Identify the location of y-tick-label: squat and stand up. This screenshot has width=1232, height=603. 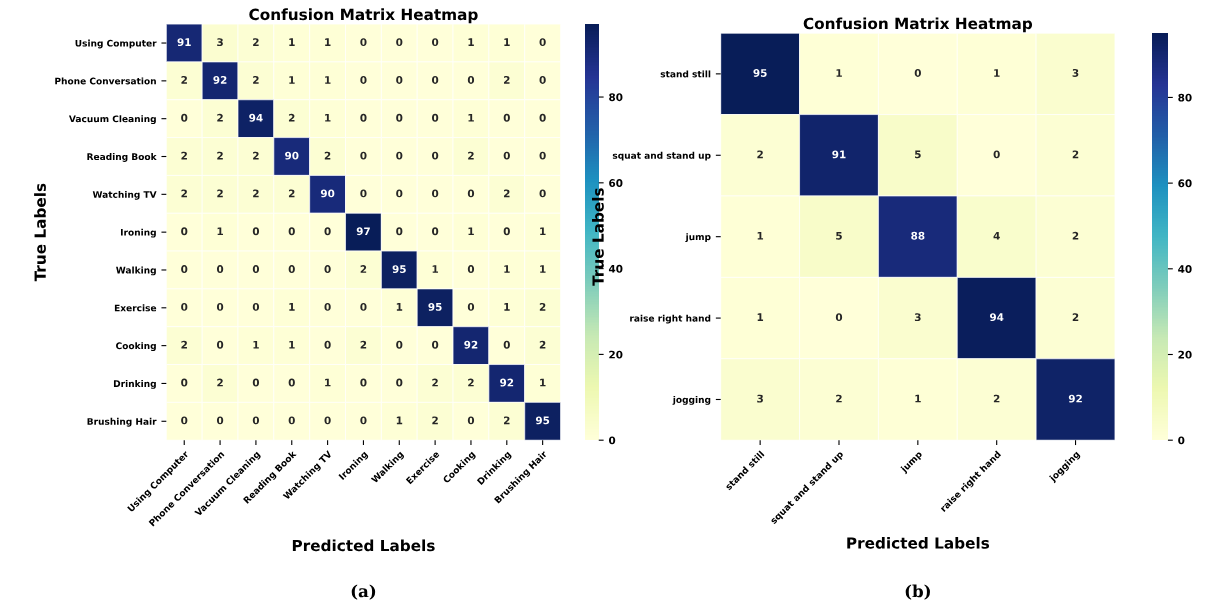
(661, 156).